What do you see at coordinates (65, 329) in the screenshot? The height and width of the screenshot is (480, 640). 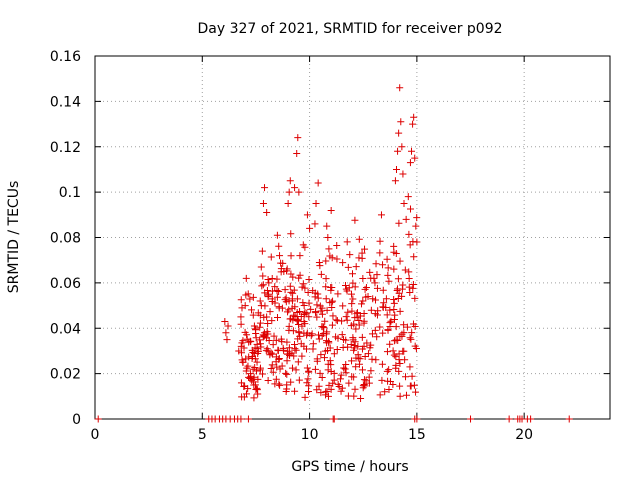 I see `y-tick-label: 0.04` at bounding box center [65, 329].